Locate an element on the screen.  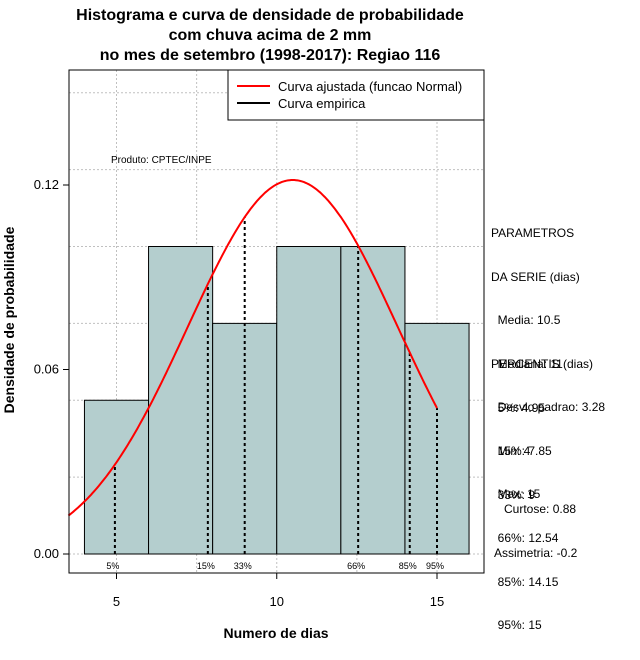
kurtosis-line: Curtose: 0.88 is located at coordinates (535, 509).